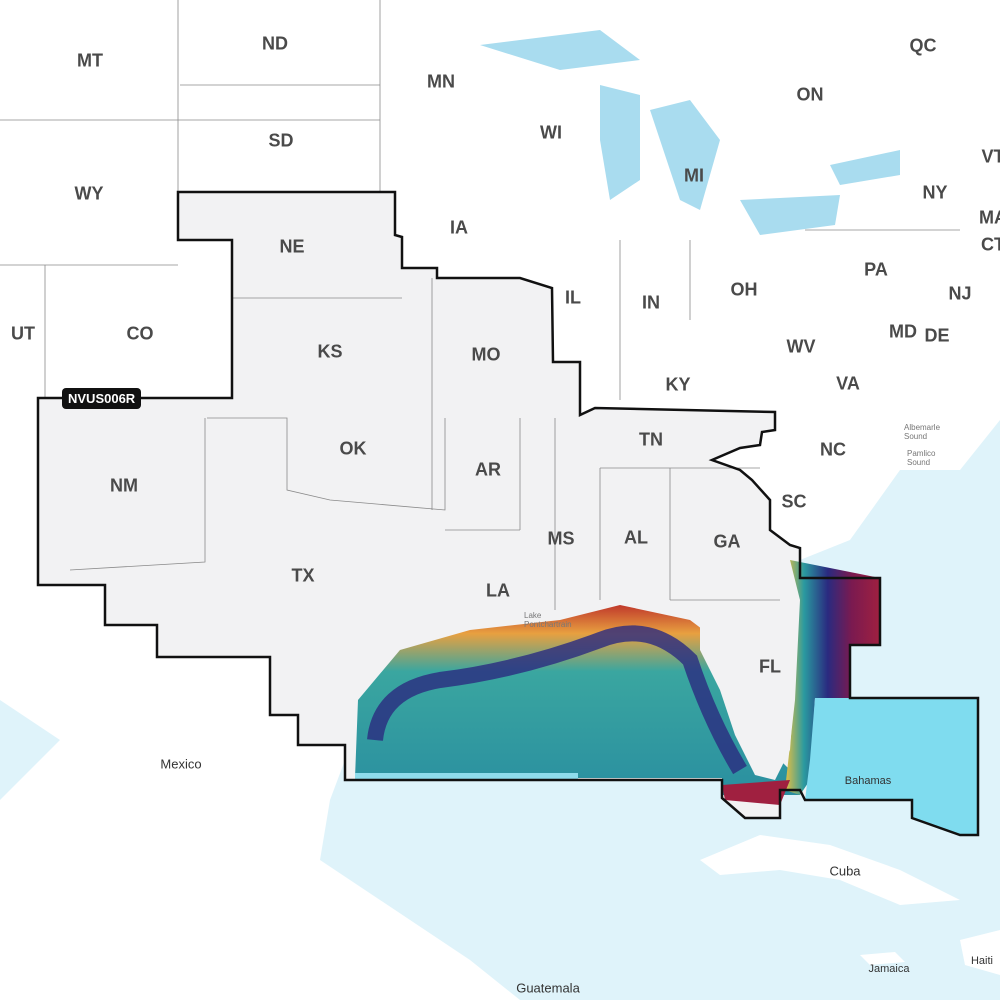  I want to click on state-label-ky: KY, so click(678, 384).